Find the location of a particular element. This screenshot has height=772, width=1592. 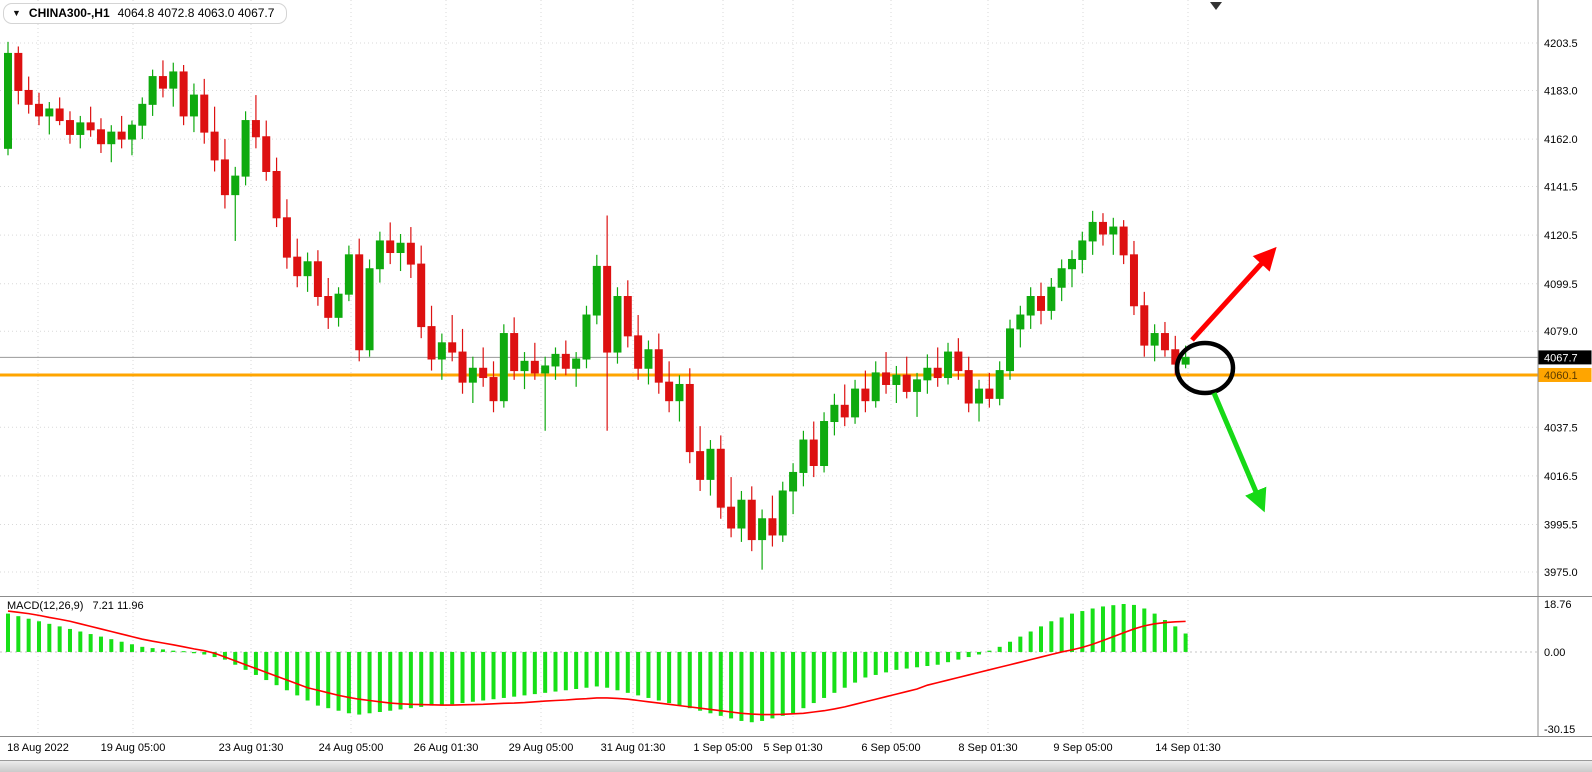

price-axis-label: 4203.5 is located at coordinates (1561, 44).